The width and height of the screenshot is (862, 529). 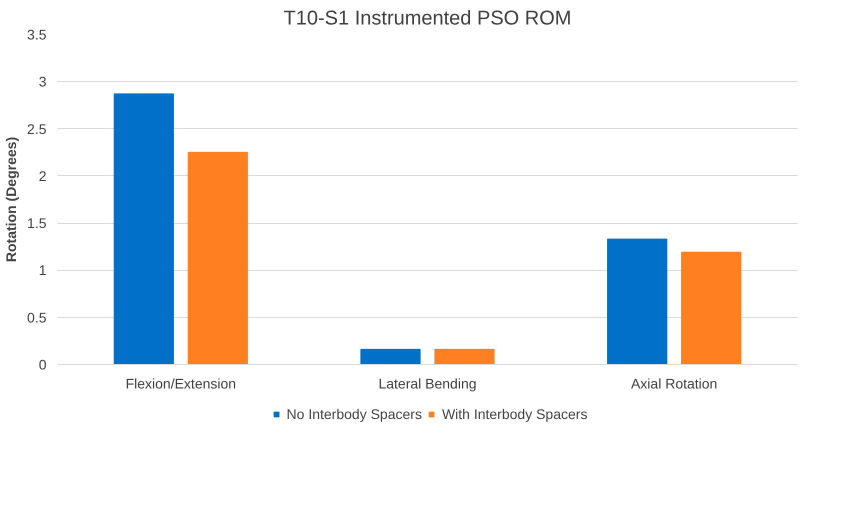 What do you see at coordinates (37, 317) in the screenshot?
I see `y-tick-label: 0.5` at bounding box center [37, 317].